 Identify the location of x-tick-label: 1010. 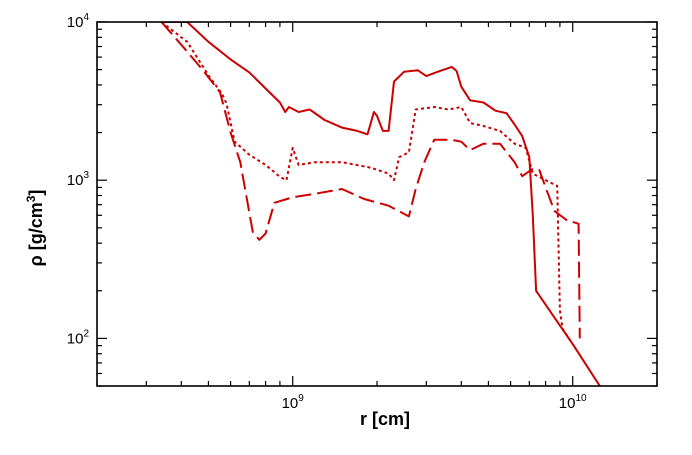
(573, 402).